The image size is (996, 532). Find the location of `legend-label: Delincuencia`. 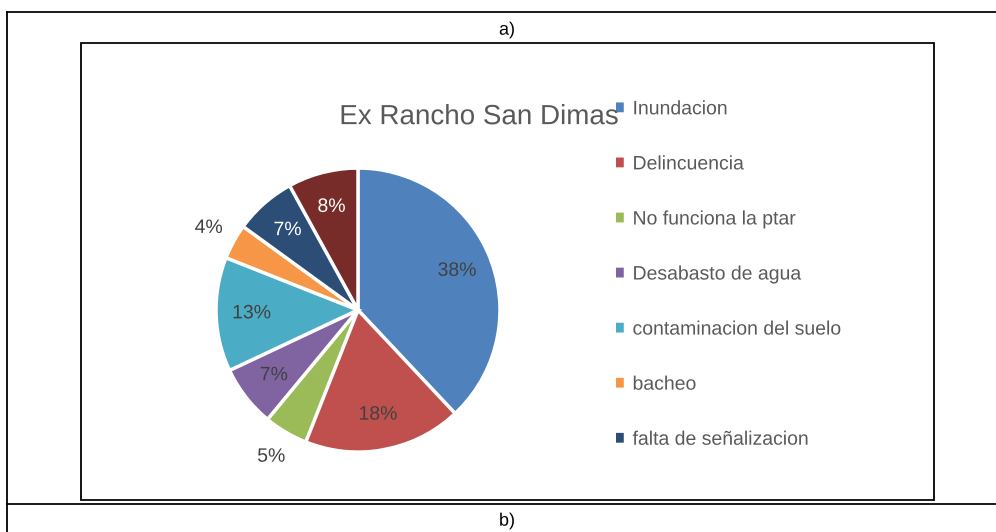

legend-label: Delincuencia is located at coordinates (689, 162).